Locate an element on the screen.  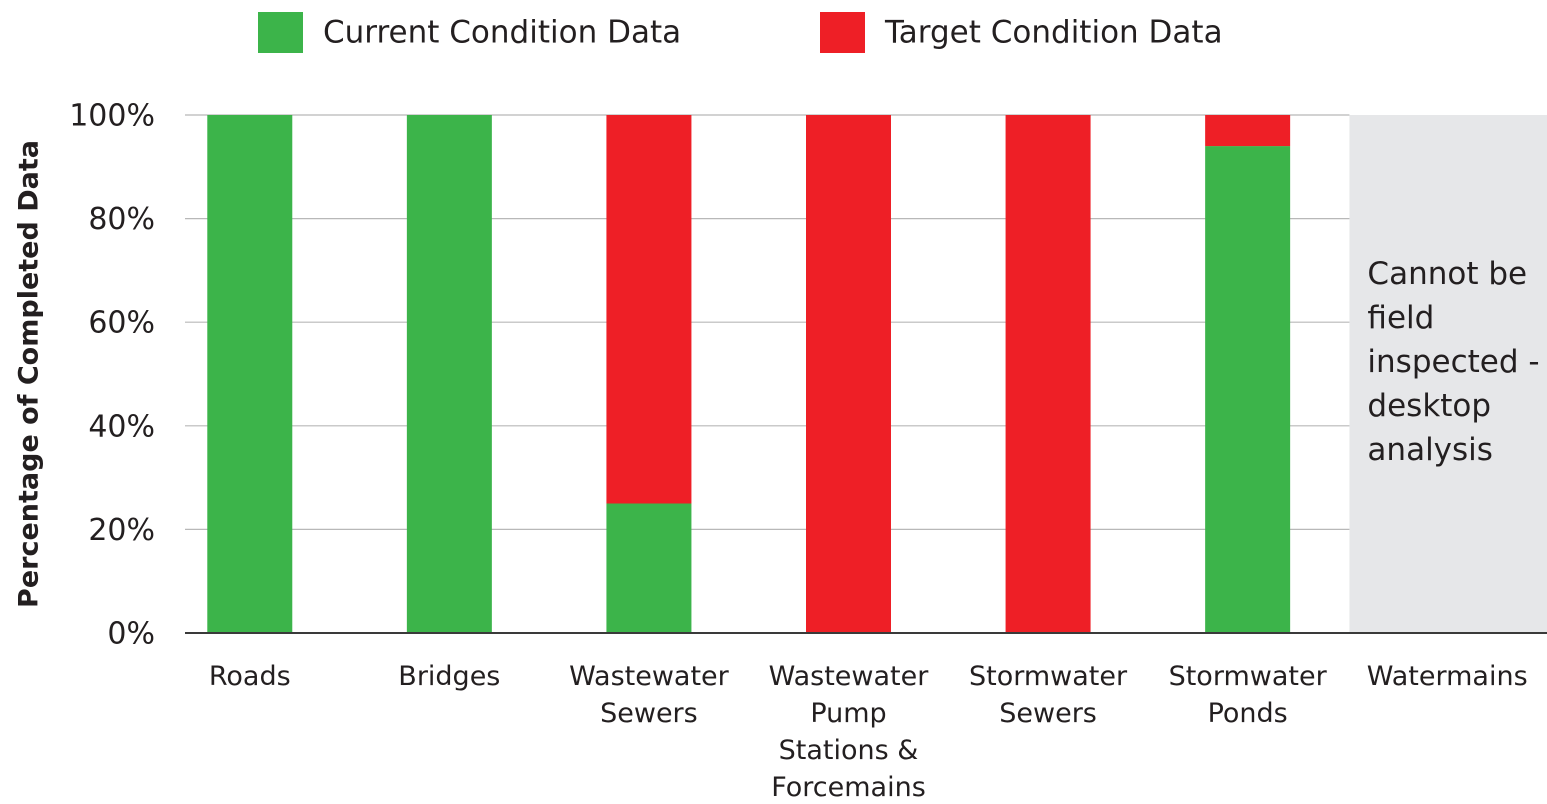
x-tick-label: Stormwater Sewers is located at coordinates (1048, 695).